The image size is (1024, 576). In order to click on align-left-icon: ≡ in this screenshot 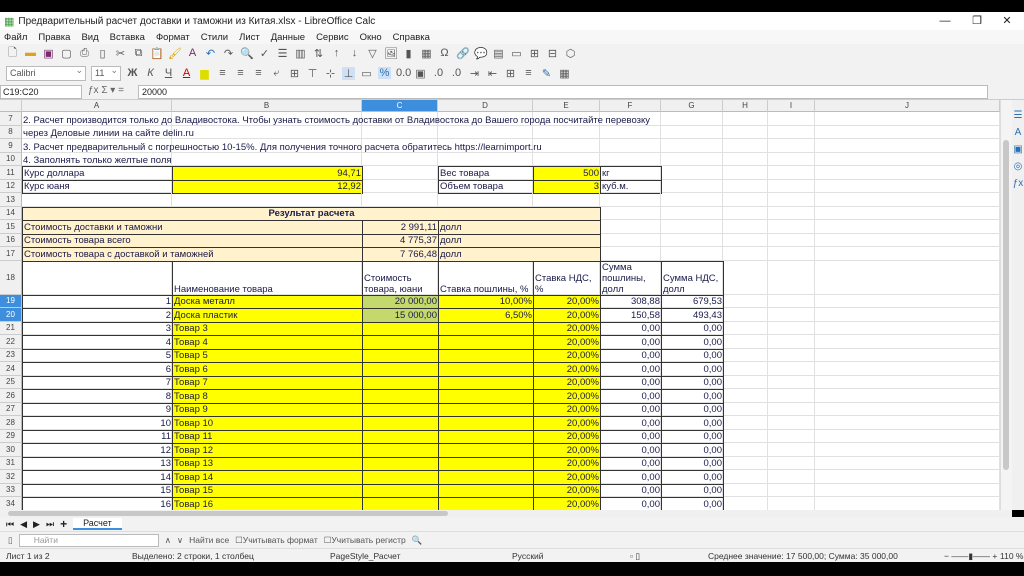, I will do `click(222, 73)`.